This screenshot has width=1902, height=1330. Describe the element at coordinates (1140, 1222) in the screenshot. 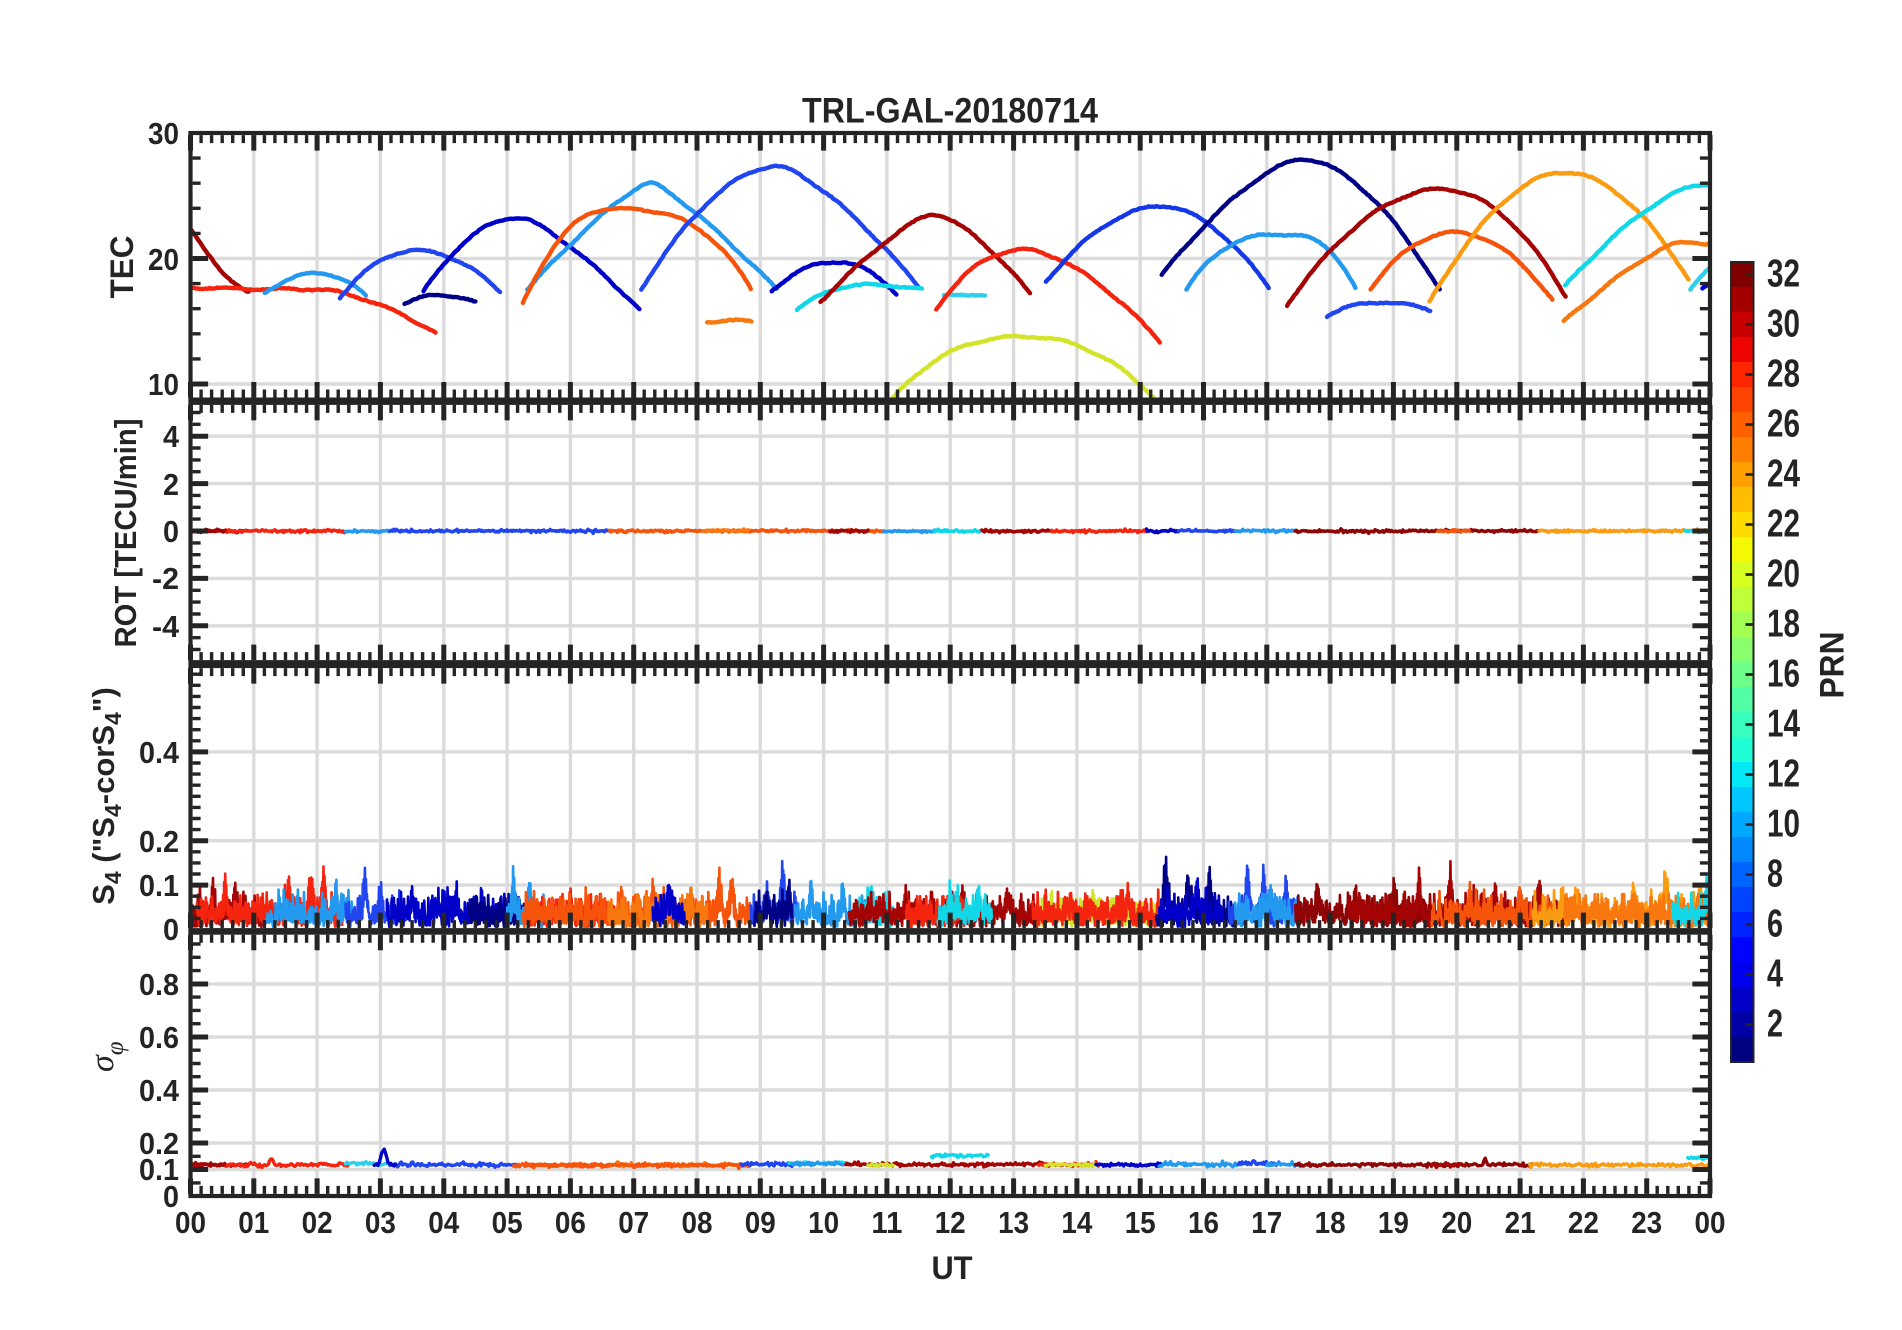

I see `svg-text: 15` at that location.